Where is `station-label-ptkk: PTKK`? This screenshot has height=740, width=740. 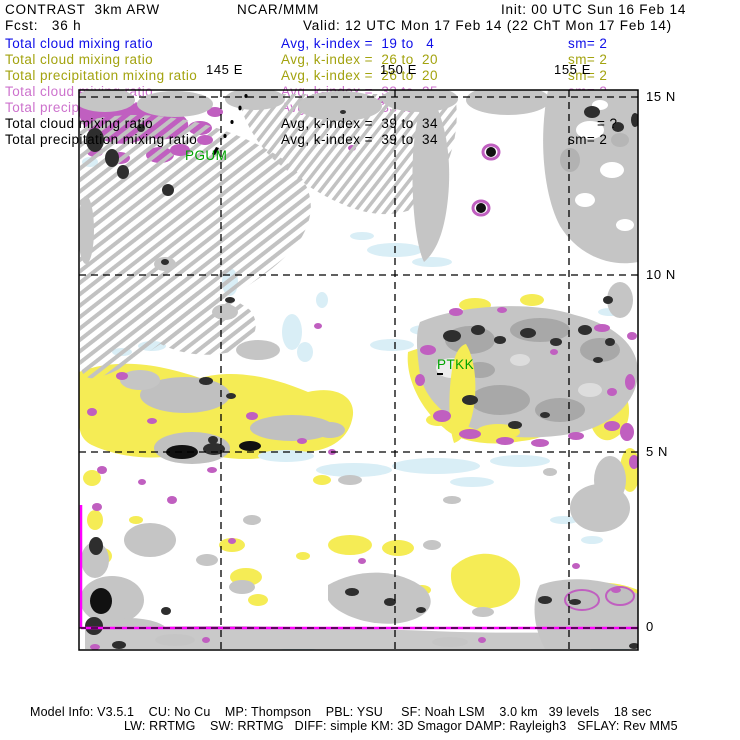
station-label-ptkk: PTKK is located at coordinates (456, 364).